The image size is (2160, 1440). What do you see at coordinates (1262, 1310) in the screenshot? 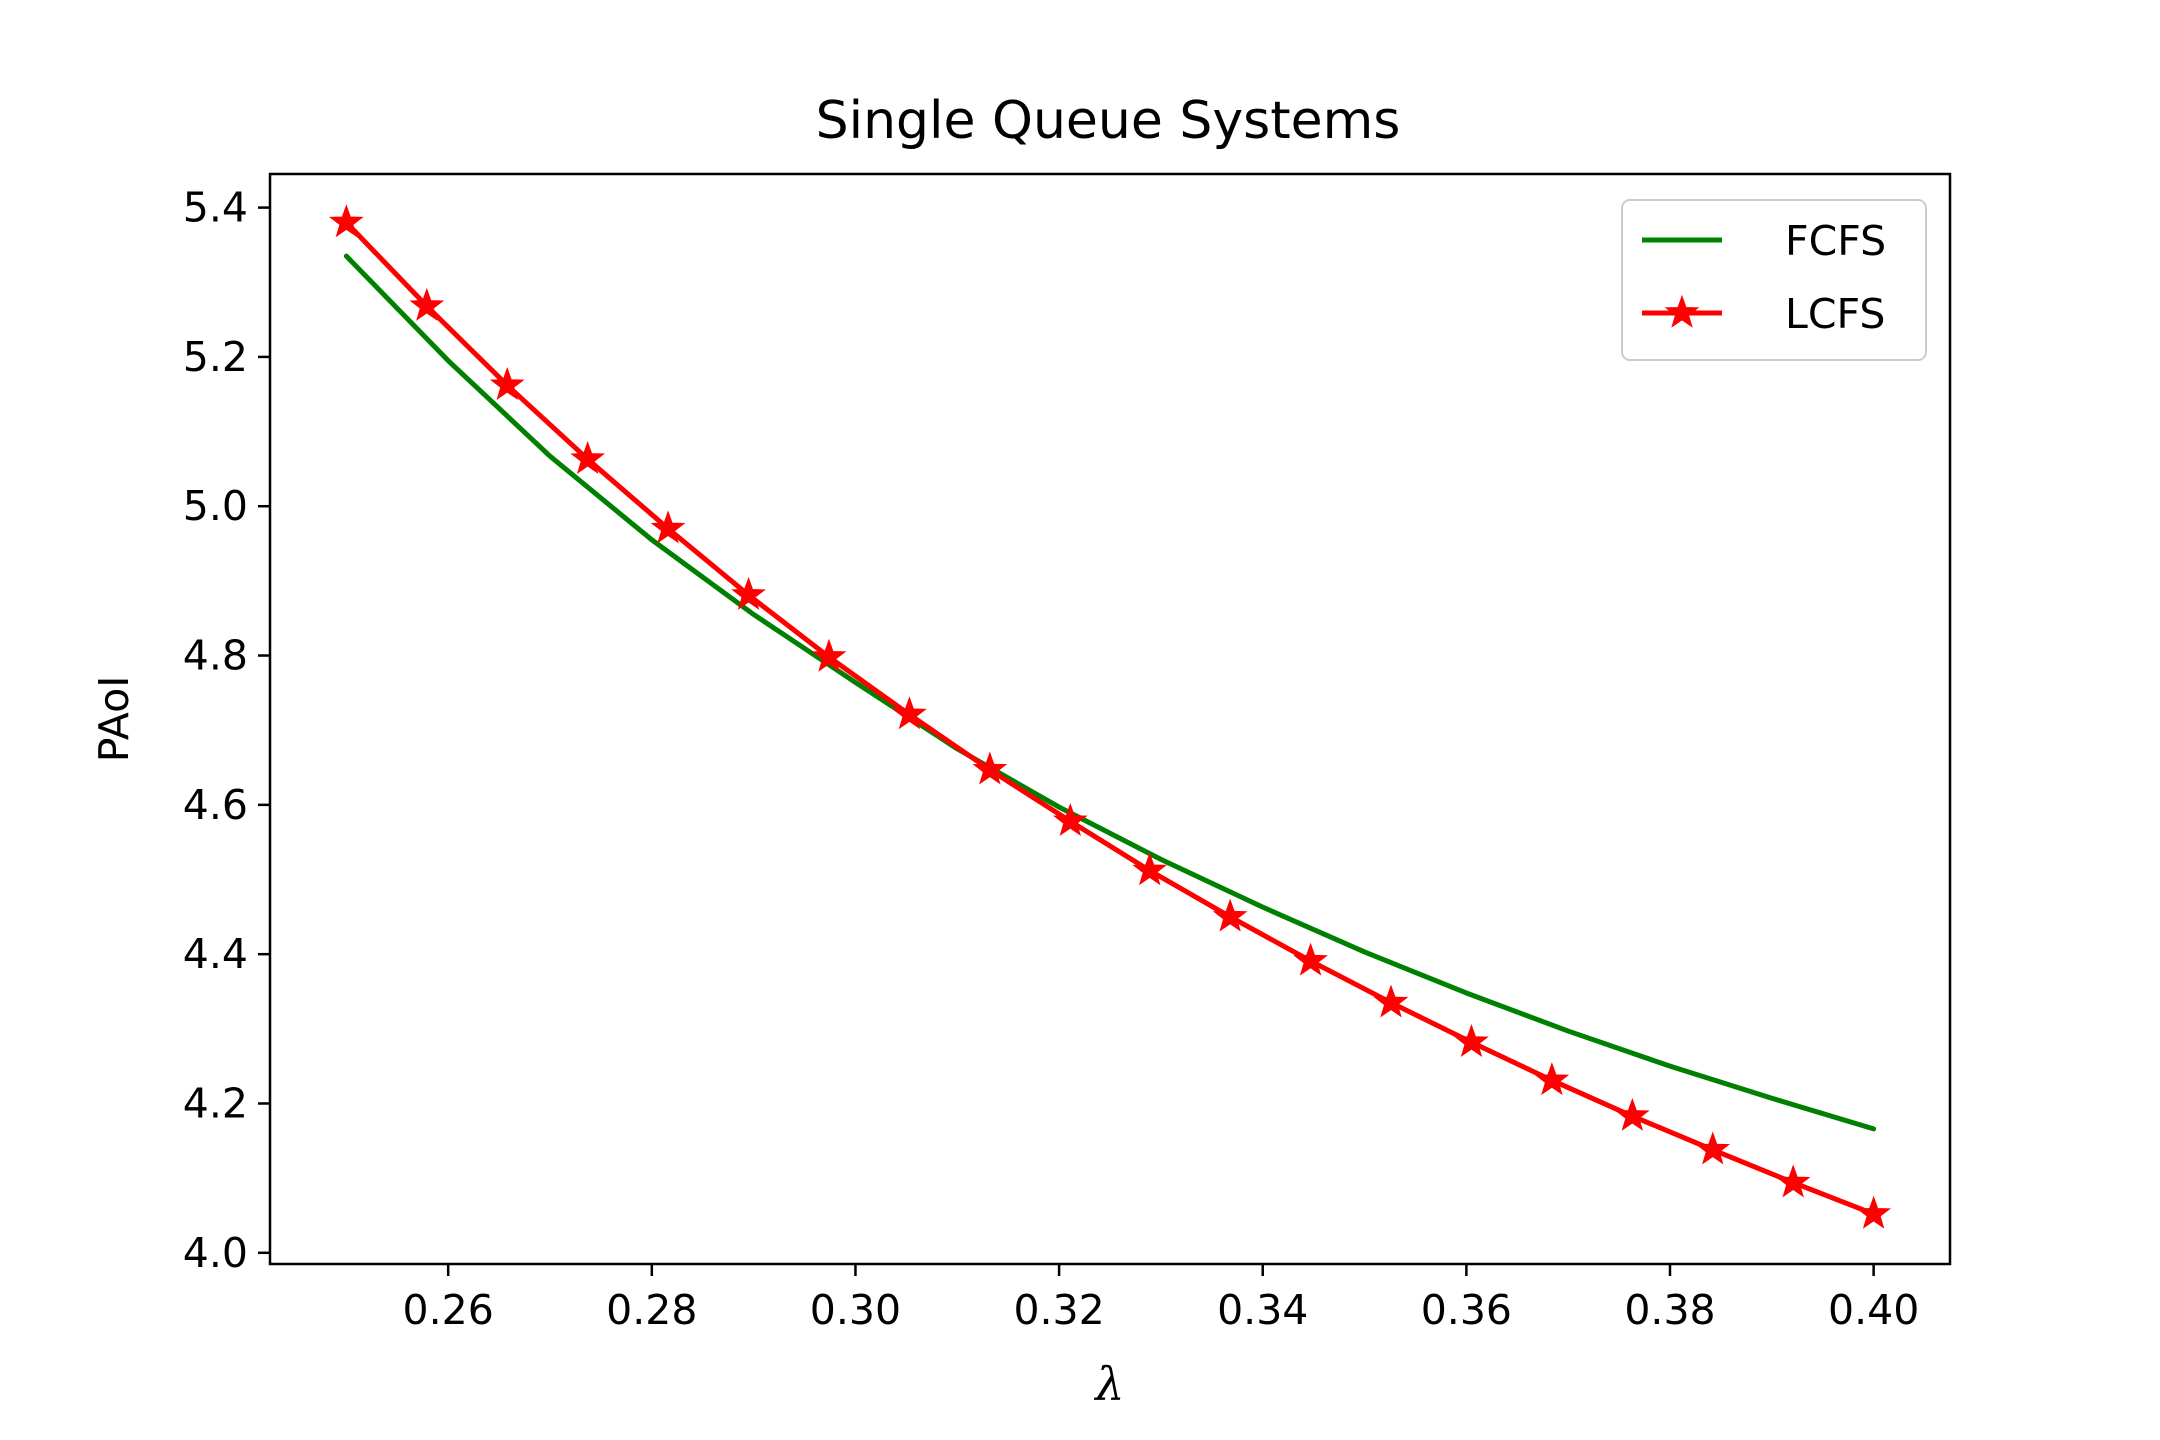
I see `x-tick-label: 0.34` at bounding box center [1262, 1310].